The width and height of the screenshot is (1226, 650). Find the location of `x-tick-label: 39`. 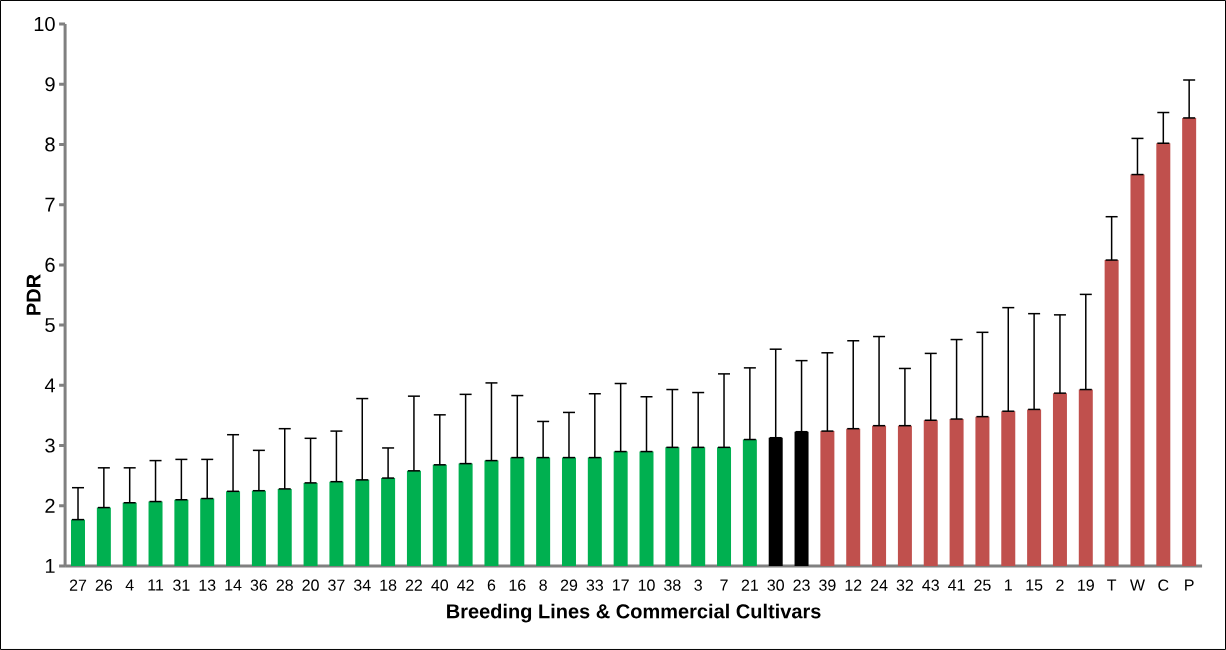

x-tick-label: 39 is located at coordinates (827, 585).